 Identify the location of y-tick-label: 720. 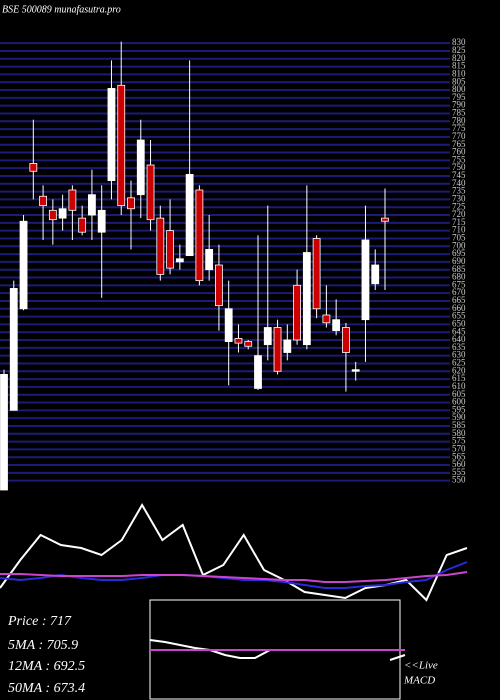
(459, 214).